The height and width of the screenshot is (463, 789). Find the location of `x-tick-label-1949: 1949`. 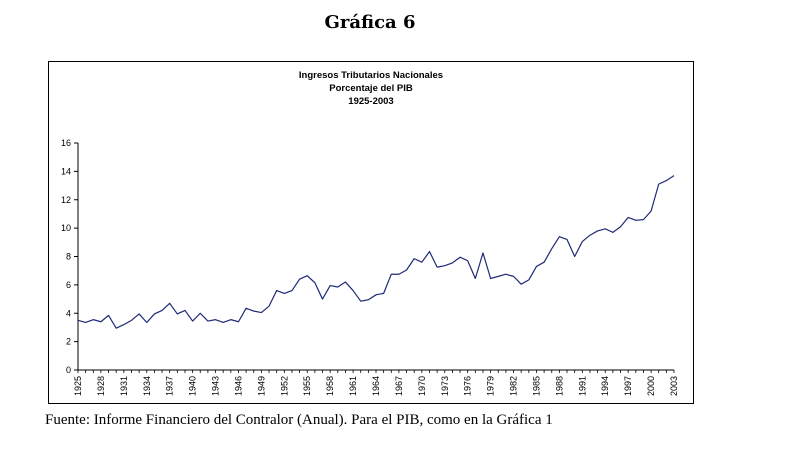

x-tick-label-1949: 1949 is located at coordinates (261, 386).